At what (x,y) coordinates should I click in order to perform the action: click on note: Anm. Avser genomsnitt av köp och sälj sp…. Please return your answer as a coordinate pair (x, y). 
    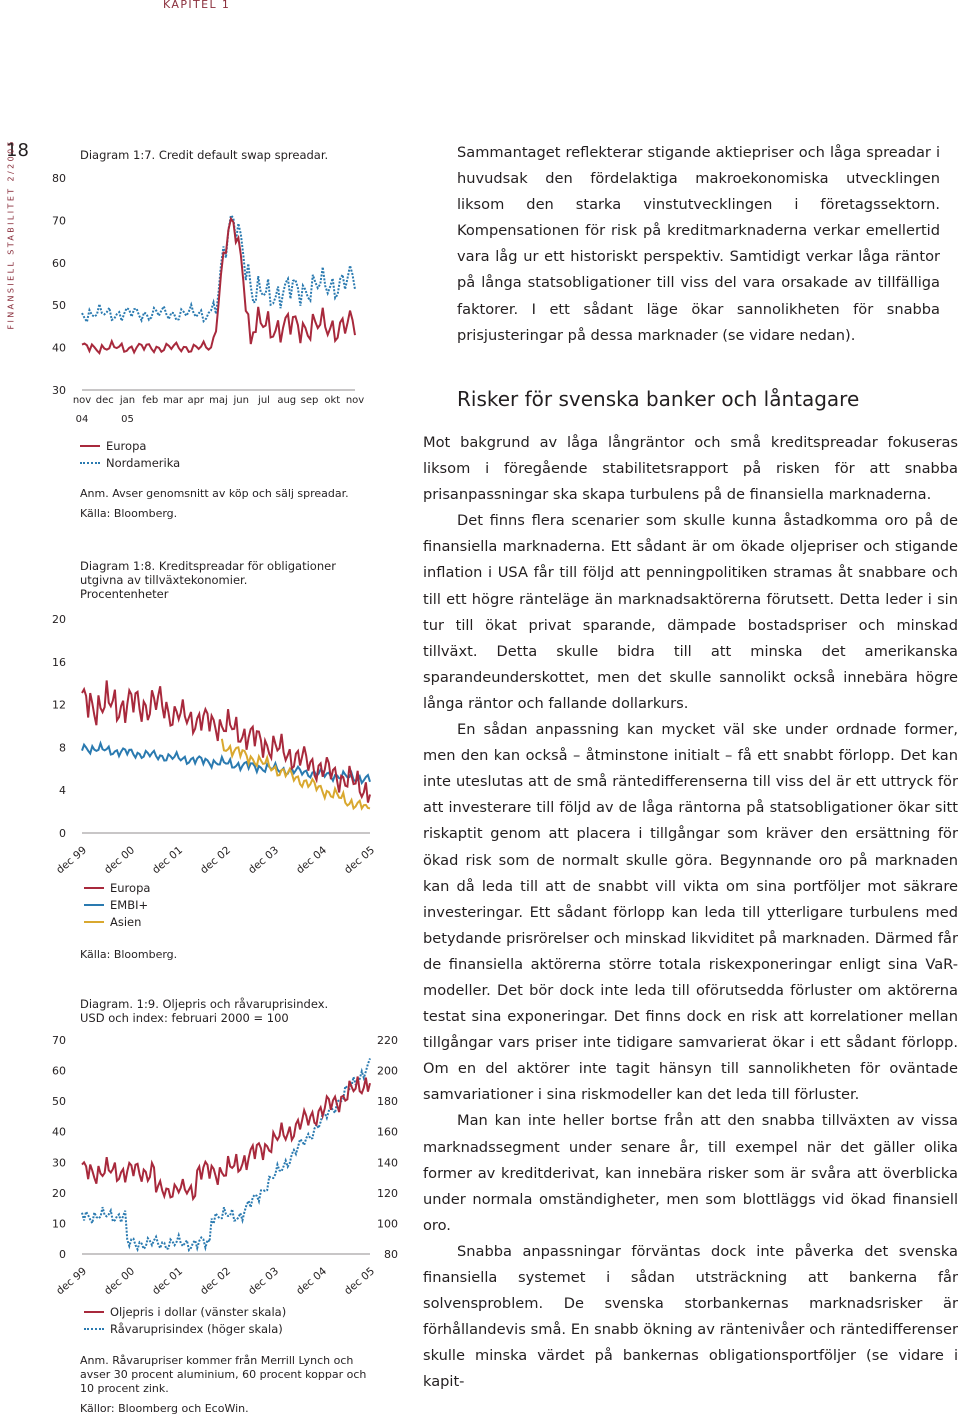
    Looking at the image, I should click on (214, 493).